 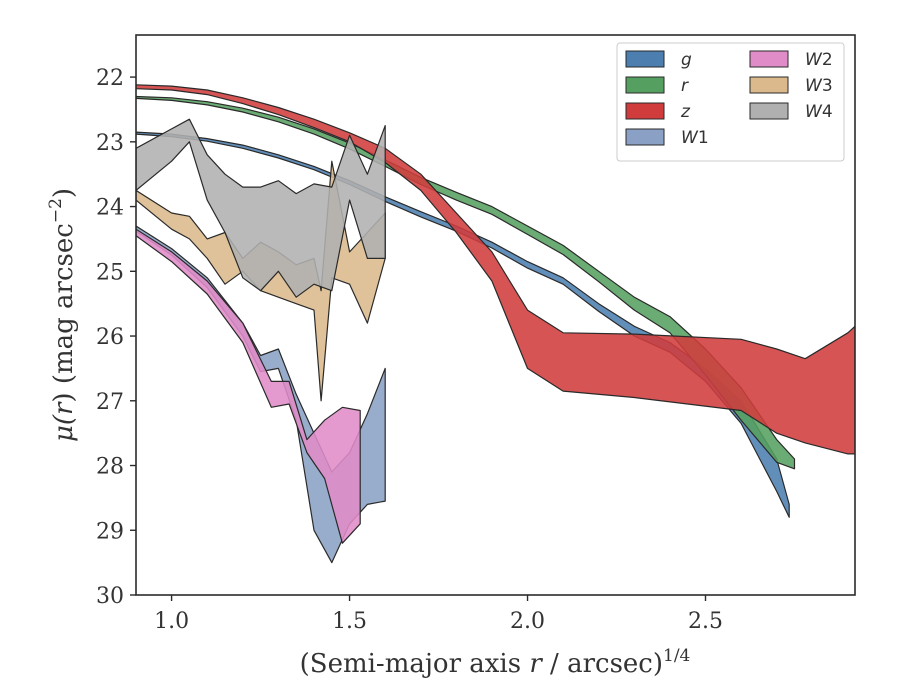 What do you see at coordinates (261, 208) in the screenshot?
I see `series-band-w4` at bounding box center [261, 208].